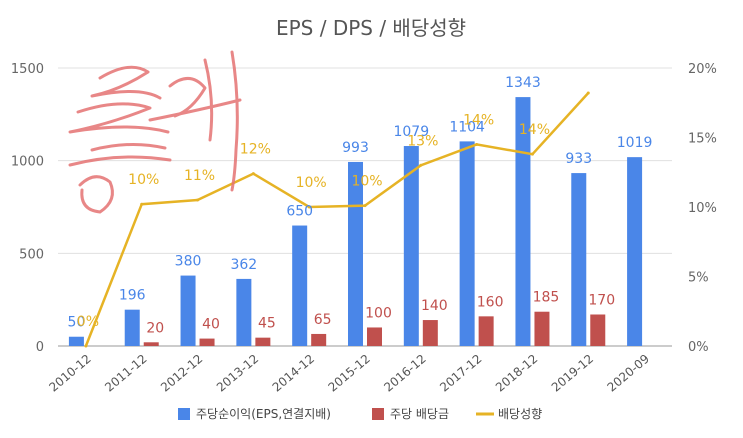  What do you see at coordinates (698, 278) in the screenshot?
I see `right-tick-label: 5%` at bounding box center [698, 278].